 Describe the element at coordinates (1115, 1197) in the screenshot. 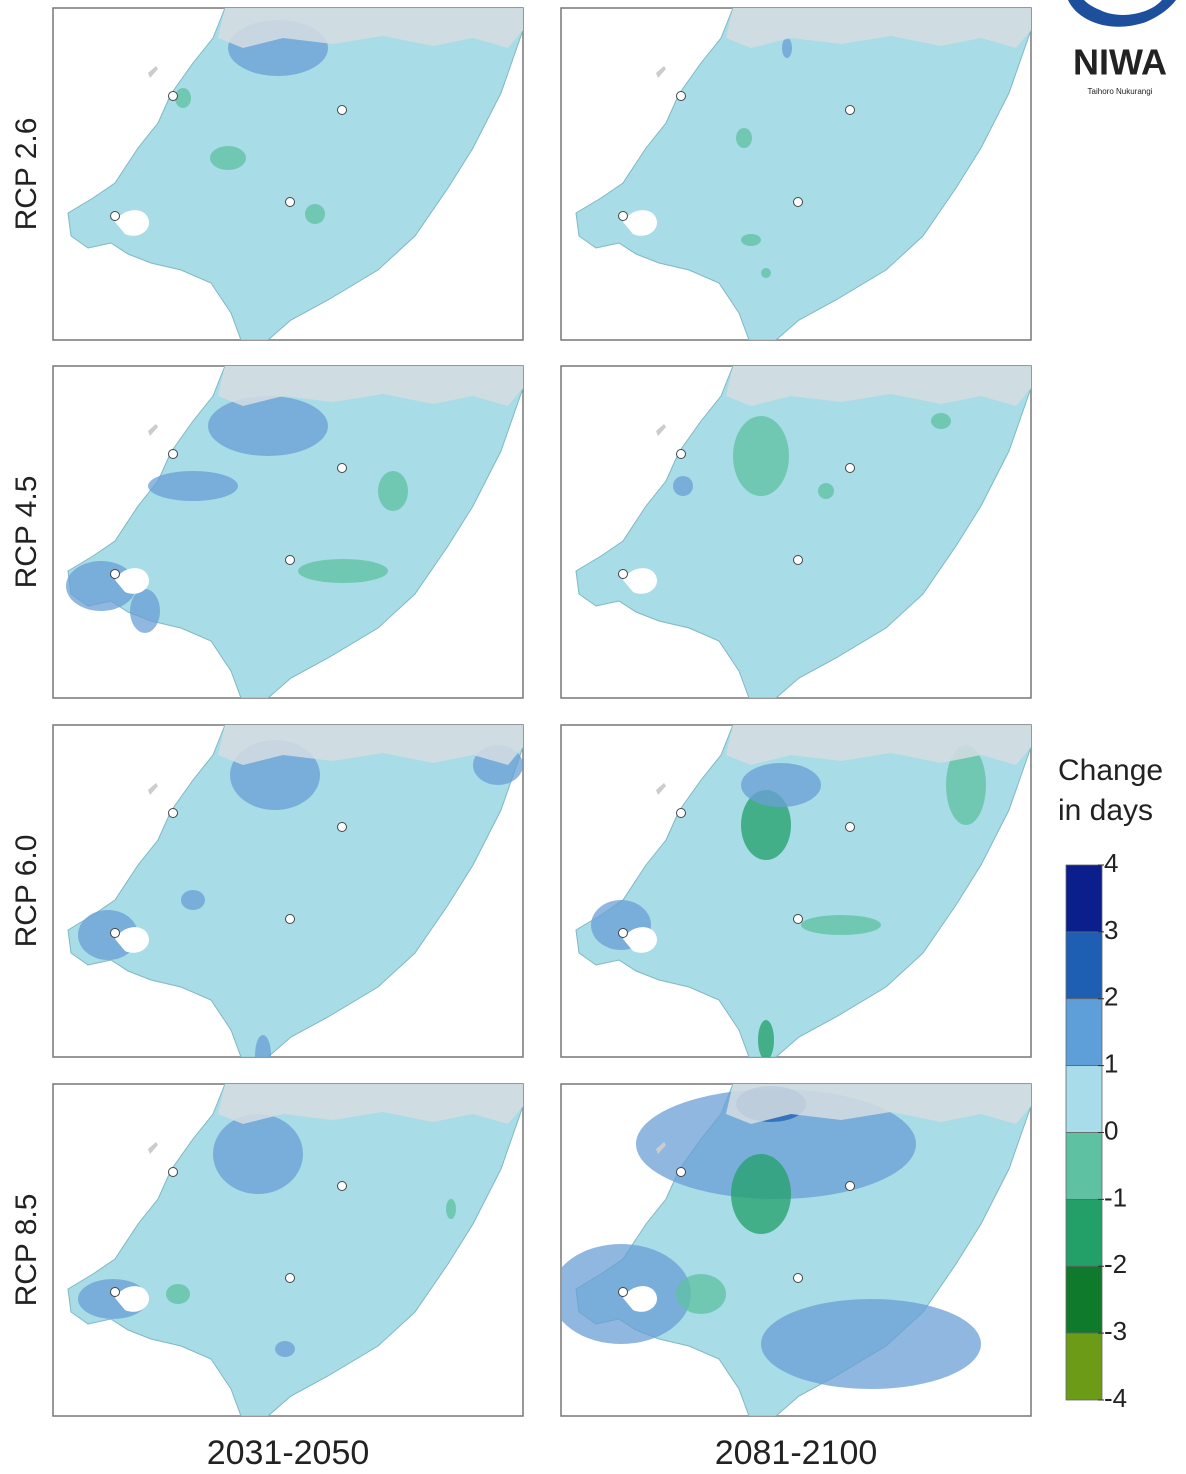

I see `legend-tick-label: -1` at that location.